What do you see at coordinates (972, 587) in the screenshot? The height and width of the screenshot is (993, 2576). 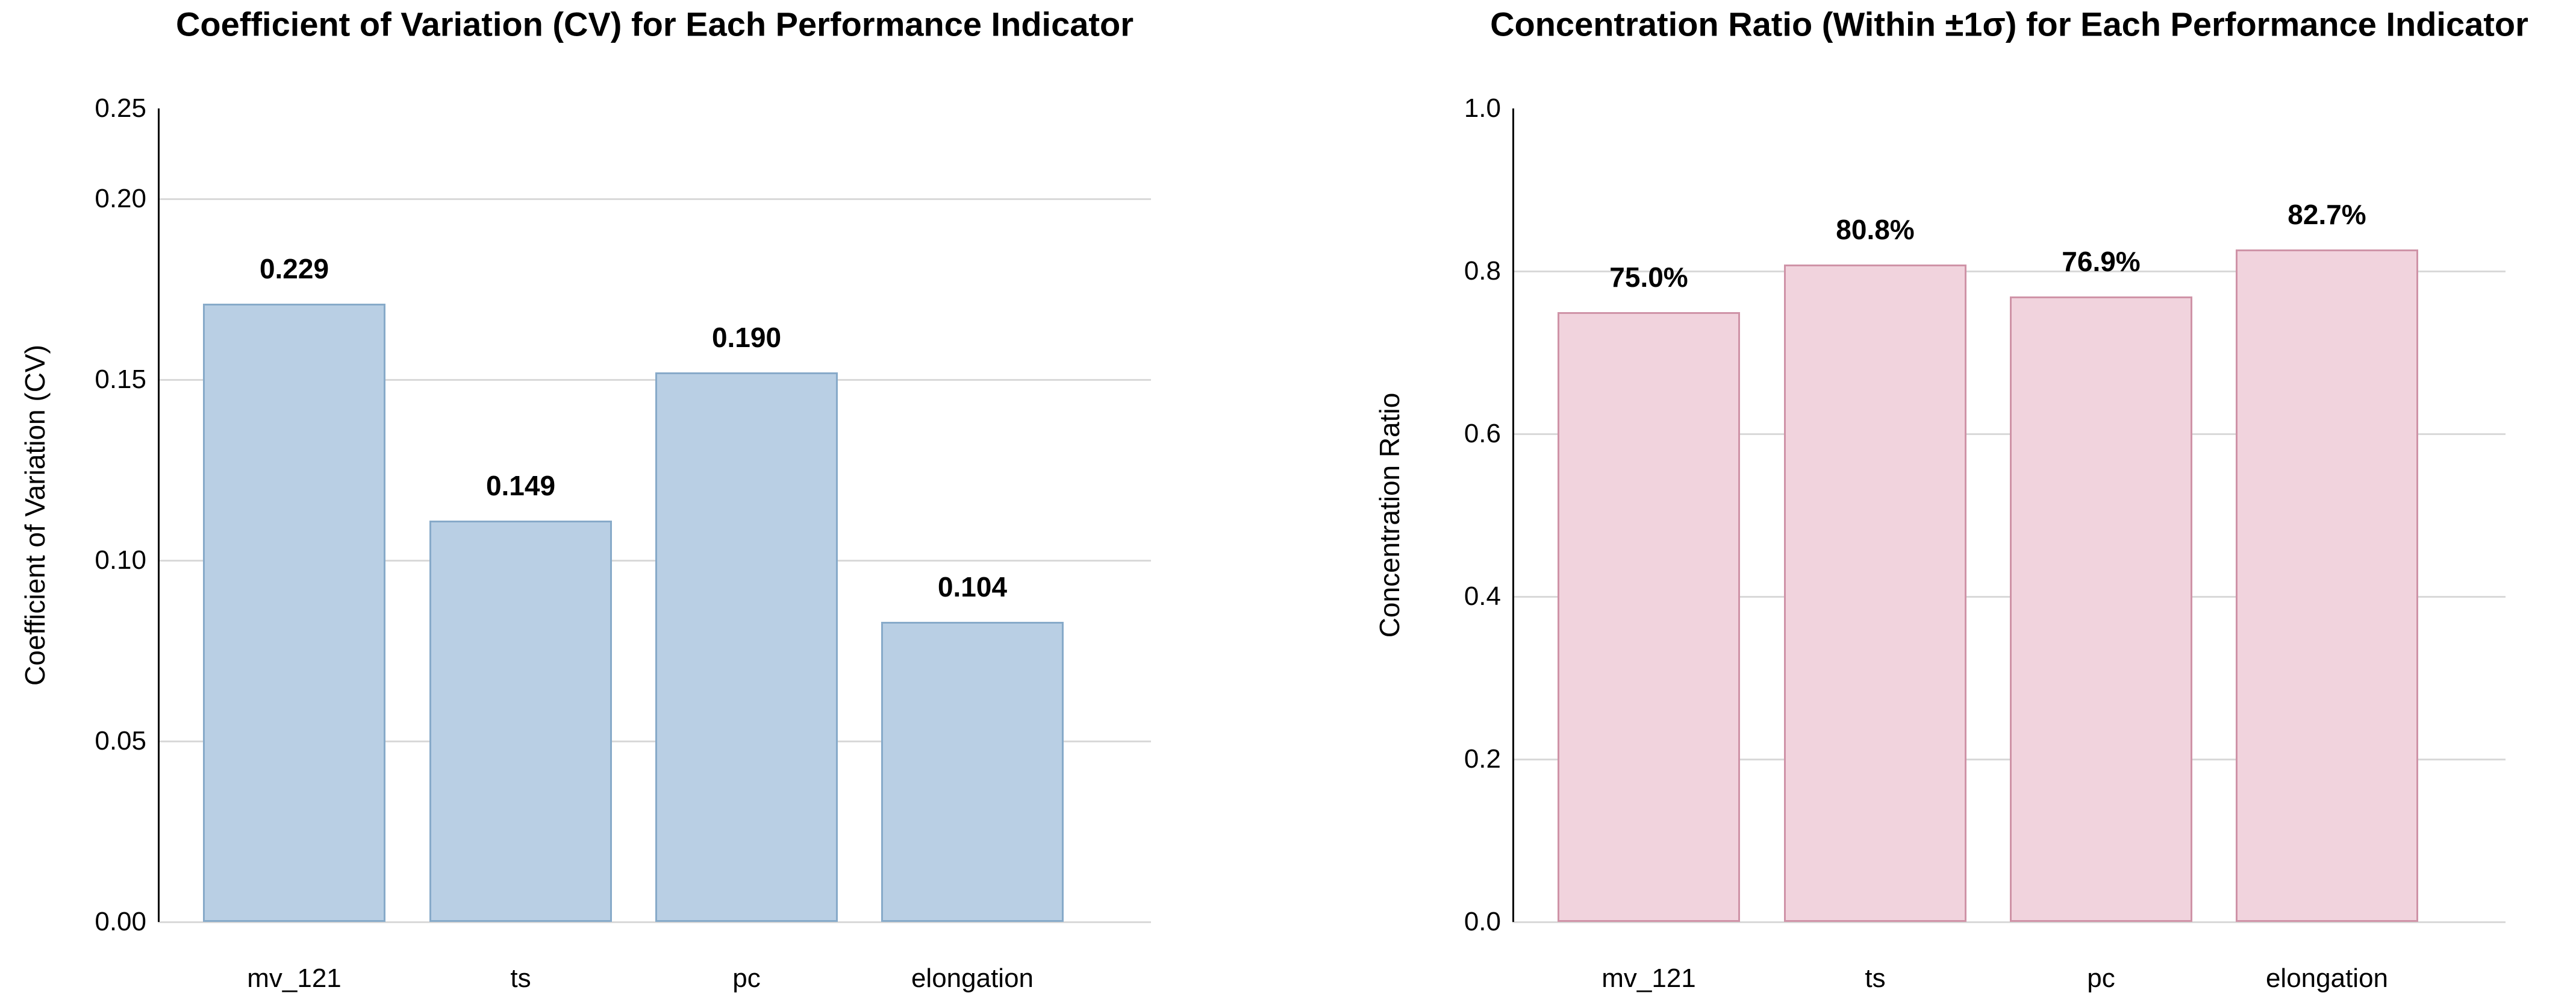 I see `bar-value-label: 0.104` at bounding box center [972, 587].